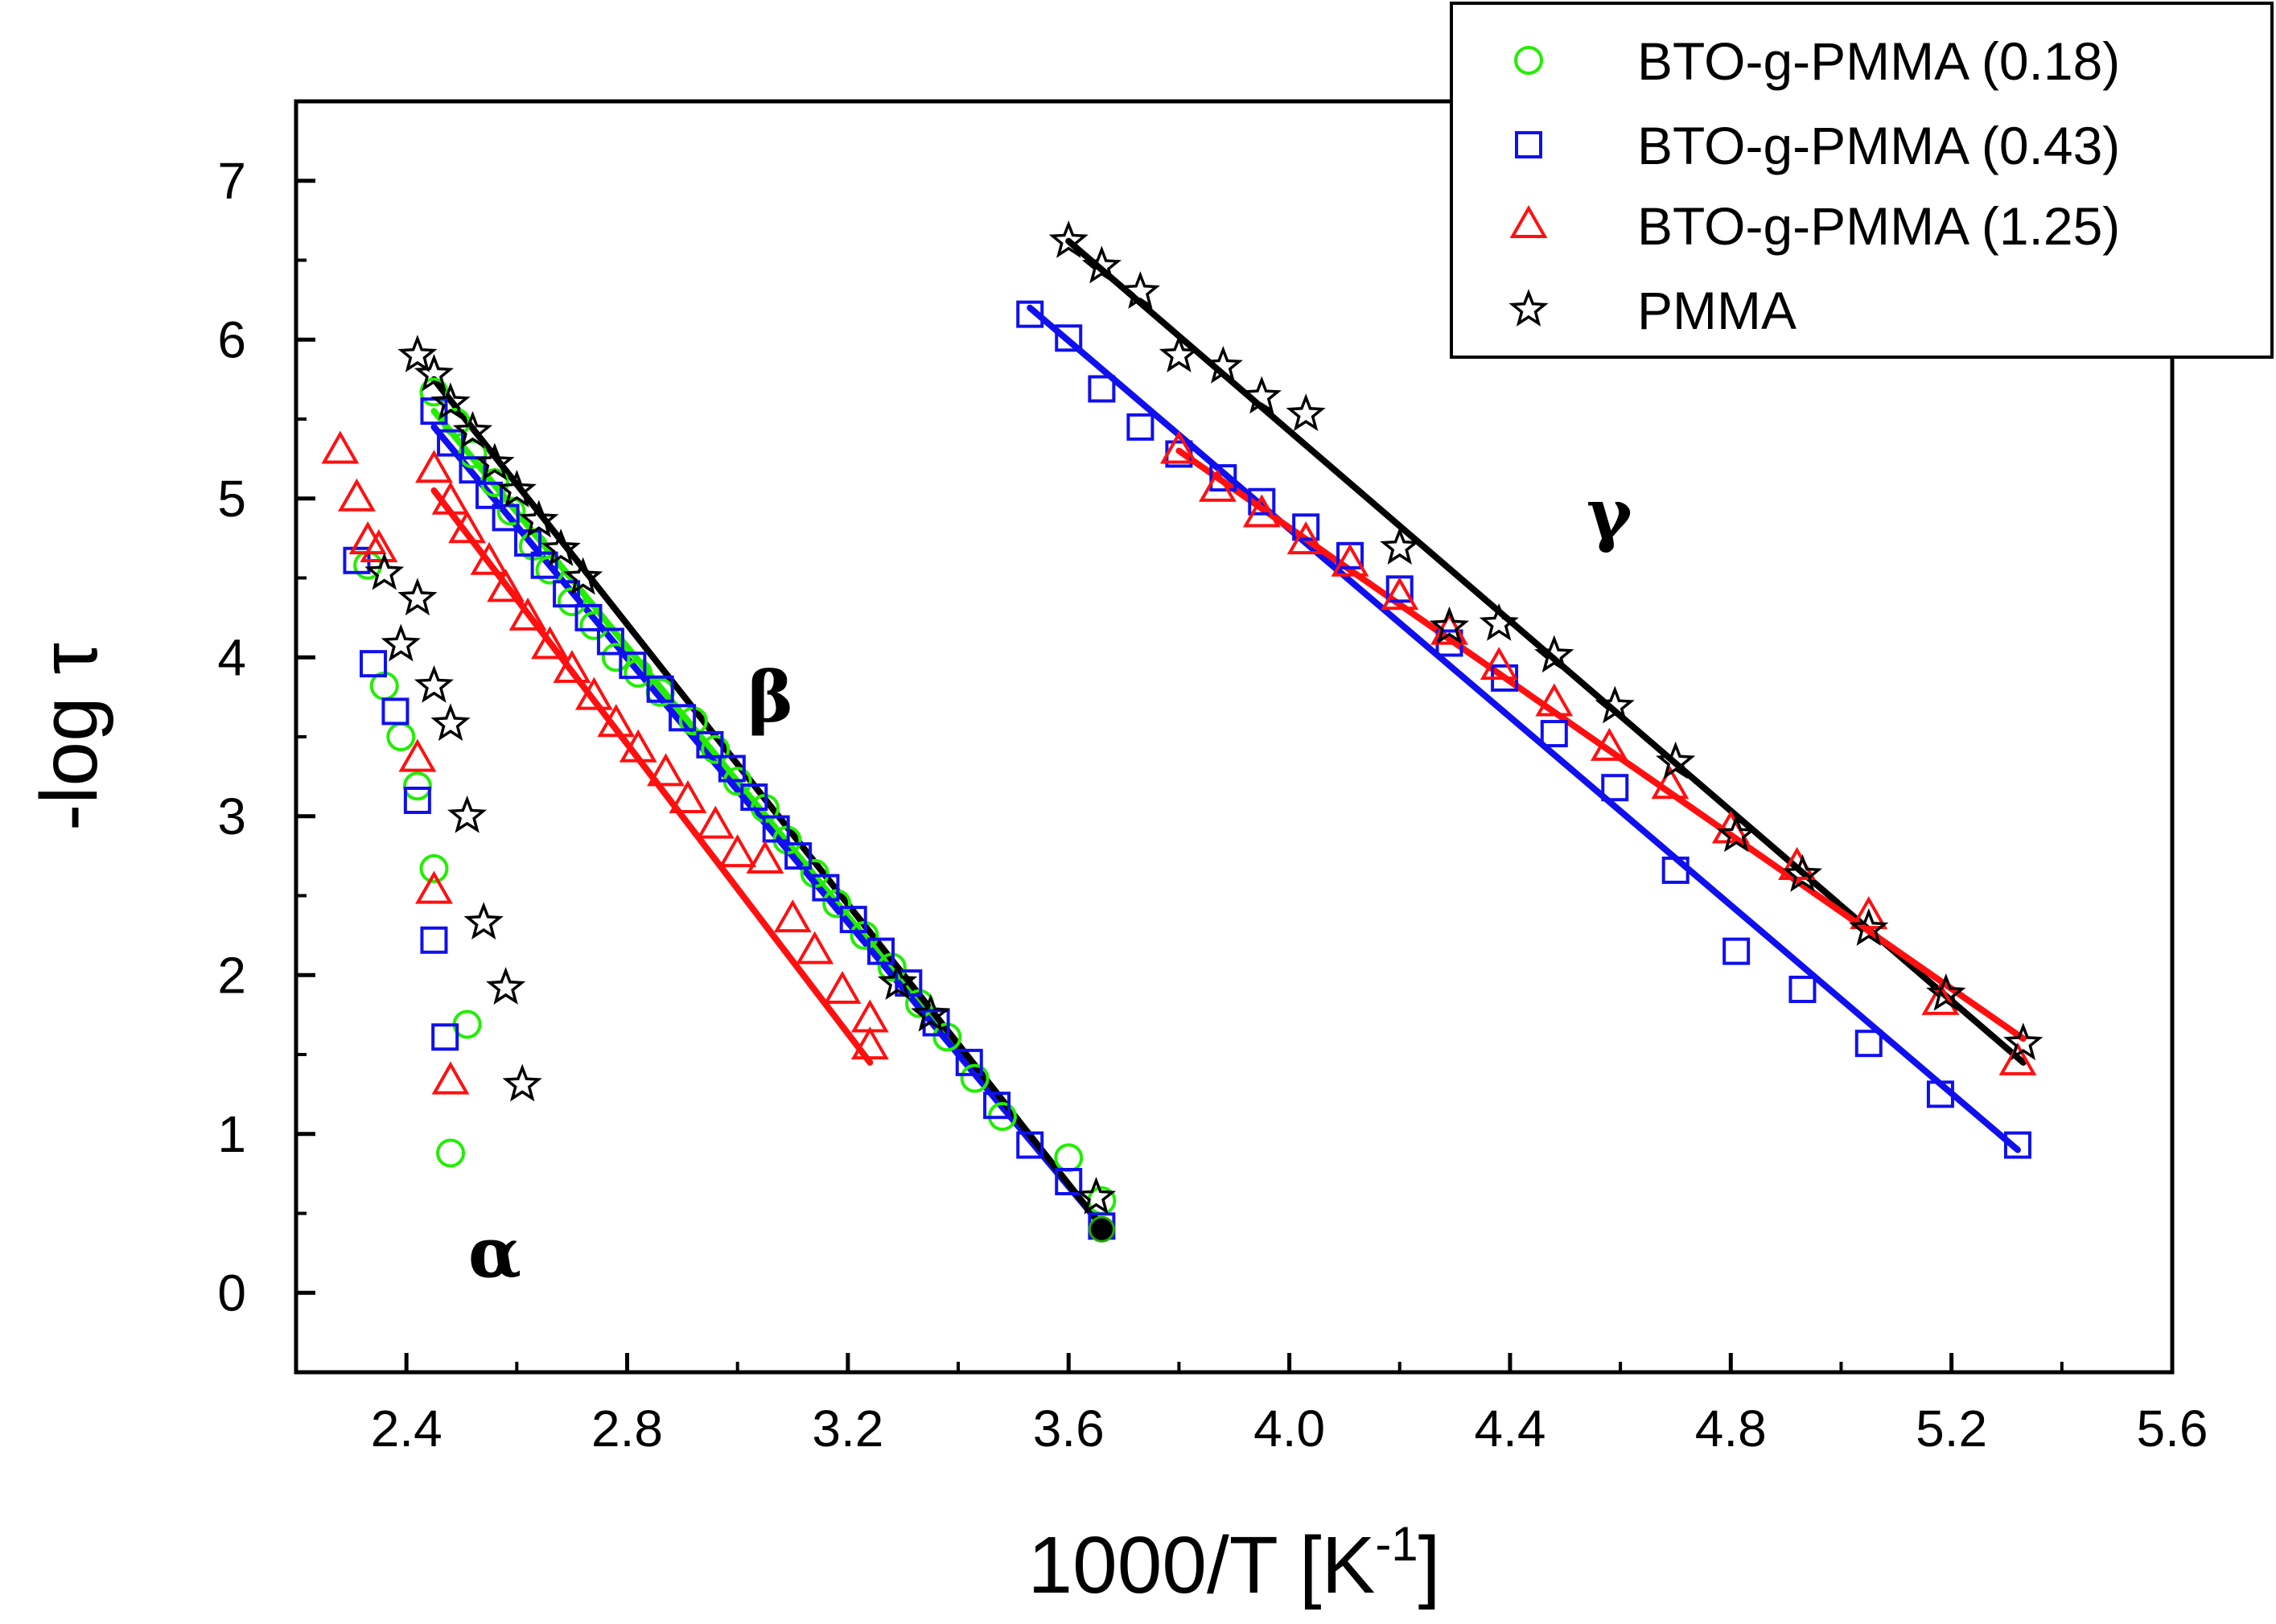 The image size is (2276, 1624). Describe the element at coordinates (494, 1254) in the screenshot. I see `annotation-alpha: α` at that location.